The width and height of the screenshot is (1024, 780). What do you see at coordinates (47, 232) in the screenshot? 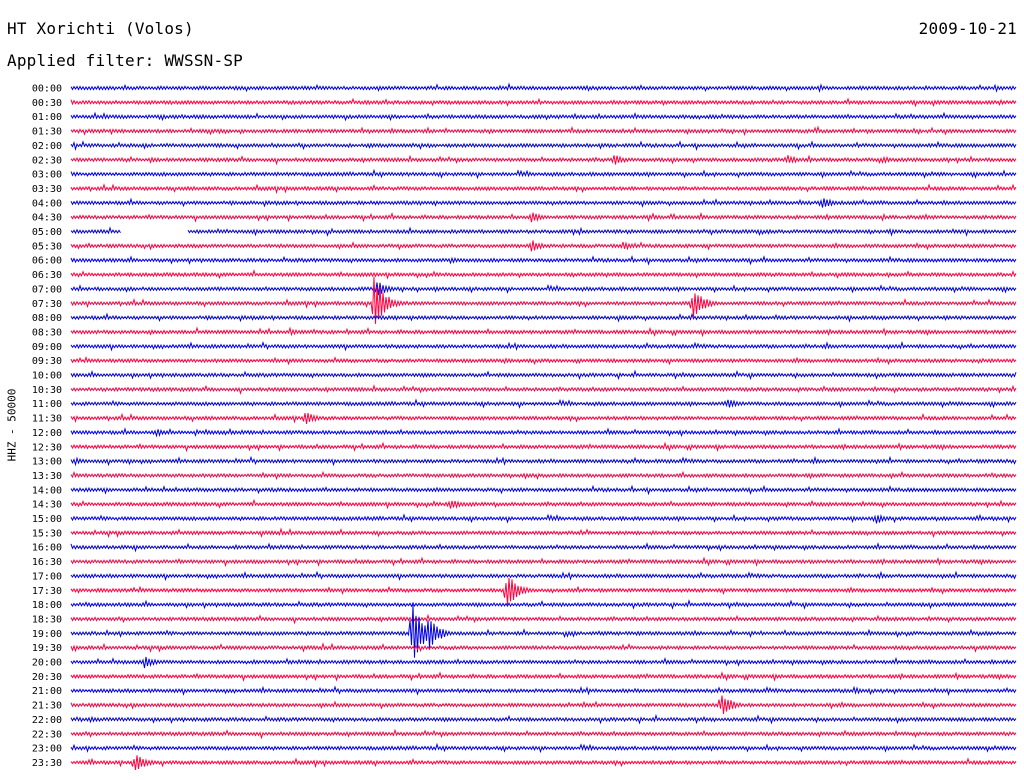
I see `row-label: 05:00` at bounding box center [47, 232].